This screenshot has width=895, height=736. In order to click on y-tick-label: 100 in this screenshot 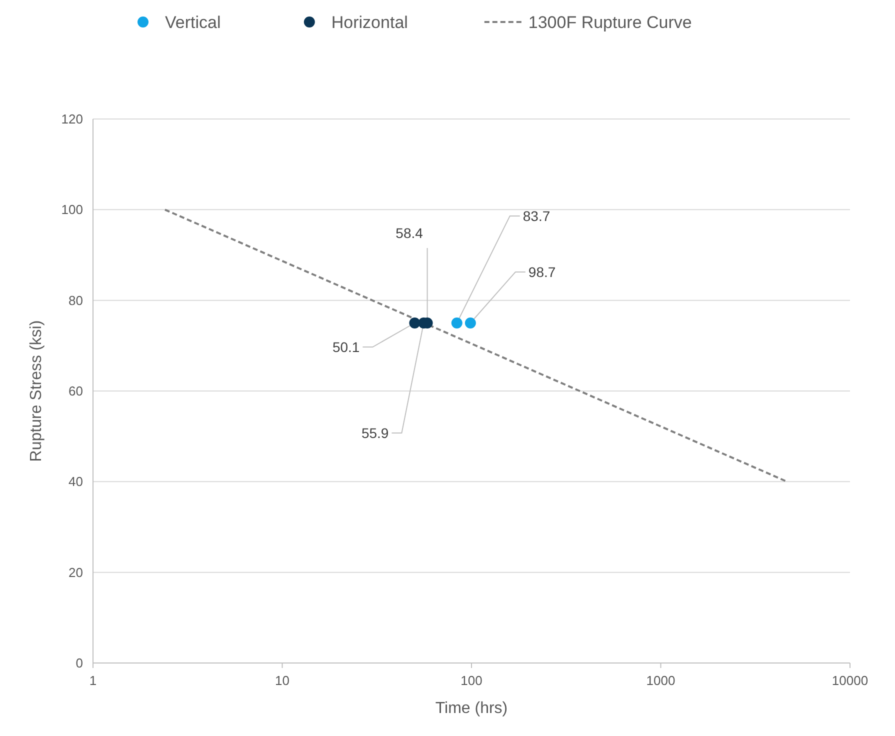, I will do `click(72, 210)`.